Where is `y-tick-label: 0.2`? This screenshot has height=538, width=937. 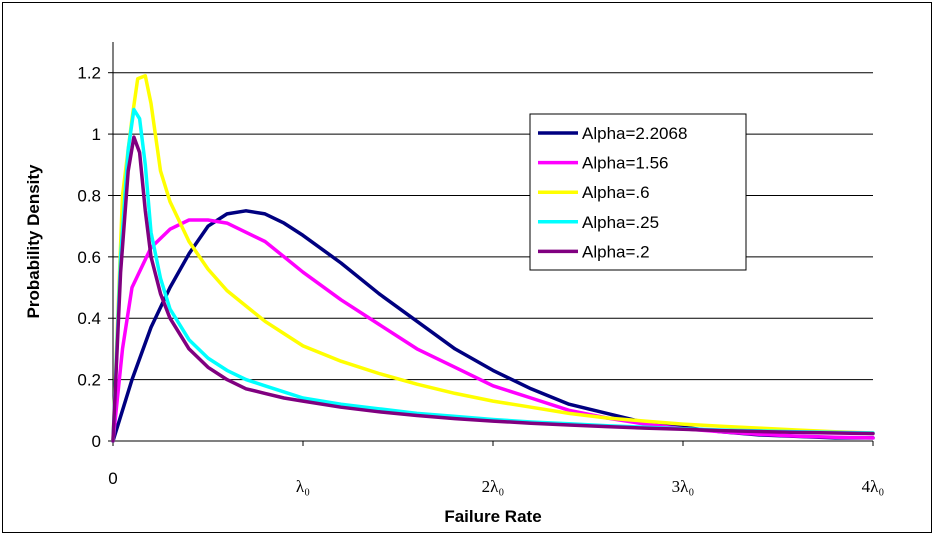 y-tick-label: 0.2 is located at coordinates (89, 380).